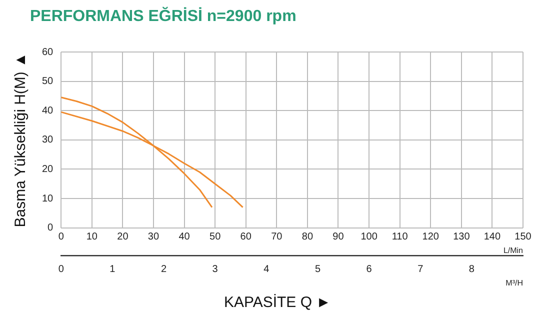 The image size is (555, 331). Describe the element at coordinates (277, 237) in the screenshot. I see `x-tick-label: 70` at that location.